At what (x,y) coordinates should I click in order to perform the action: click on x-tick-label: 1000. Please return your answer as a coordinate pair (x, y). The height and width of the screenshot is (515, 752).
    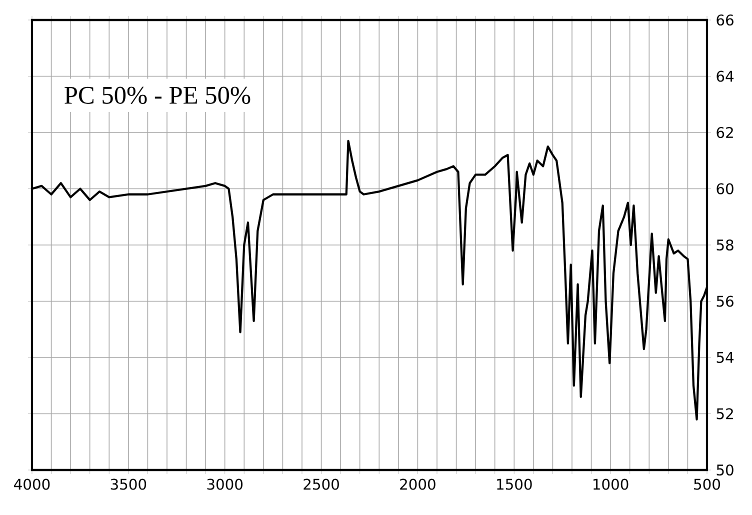
    Looking at the image, I should click on (611, 484).